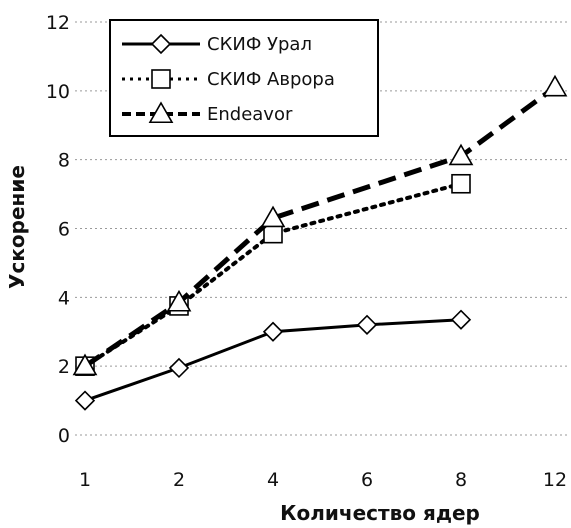 This screenshot has width=571, height=528. What do you see at coordinates (380, 513) in the screenshot?
I see `x-axis-title: Количество ядер` at bounding box center [380, 513].